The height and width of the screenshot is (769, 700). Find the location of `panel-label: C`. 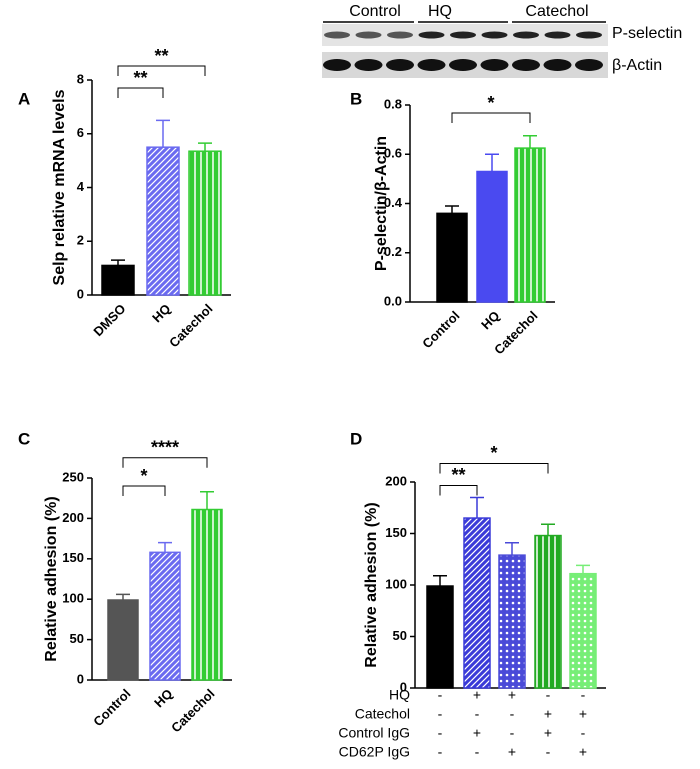

panel-label: C is located at coordinates (24, 438).